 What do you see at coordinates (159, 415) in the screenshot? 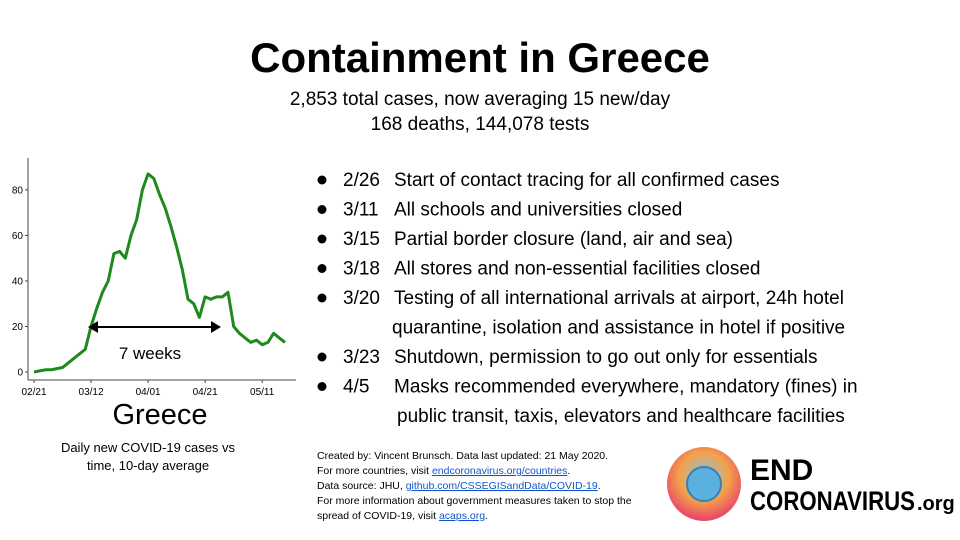
I see `chart-label: Greece` at bounding box center [159, 415].